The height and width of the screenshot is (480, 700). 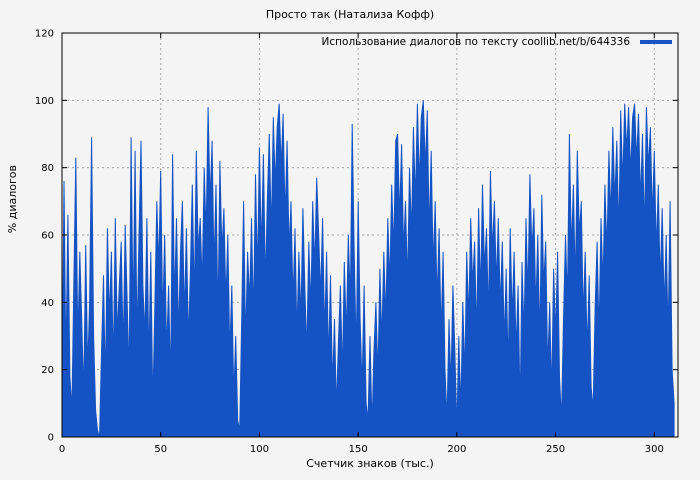 What do you see at coordinates (456, 449) in the screenshot?
I see `svg-text: 200` at bounding box center [456, 449].